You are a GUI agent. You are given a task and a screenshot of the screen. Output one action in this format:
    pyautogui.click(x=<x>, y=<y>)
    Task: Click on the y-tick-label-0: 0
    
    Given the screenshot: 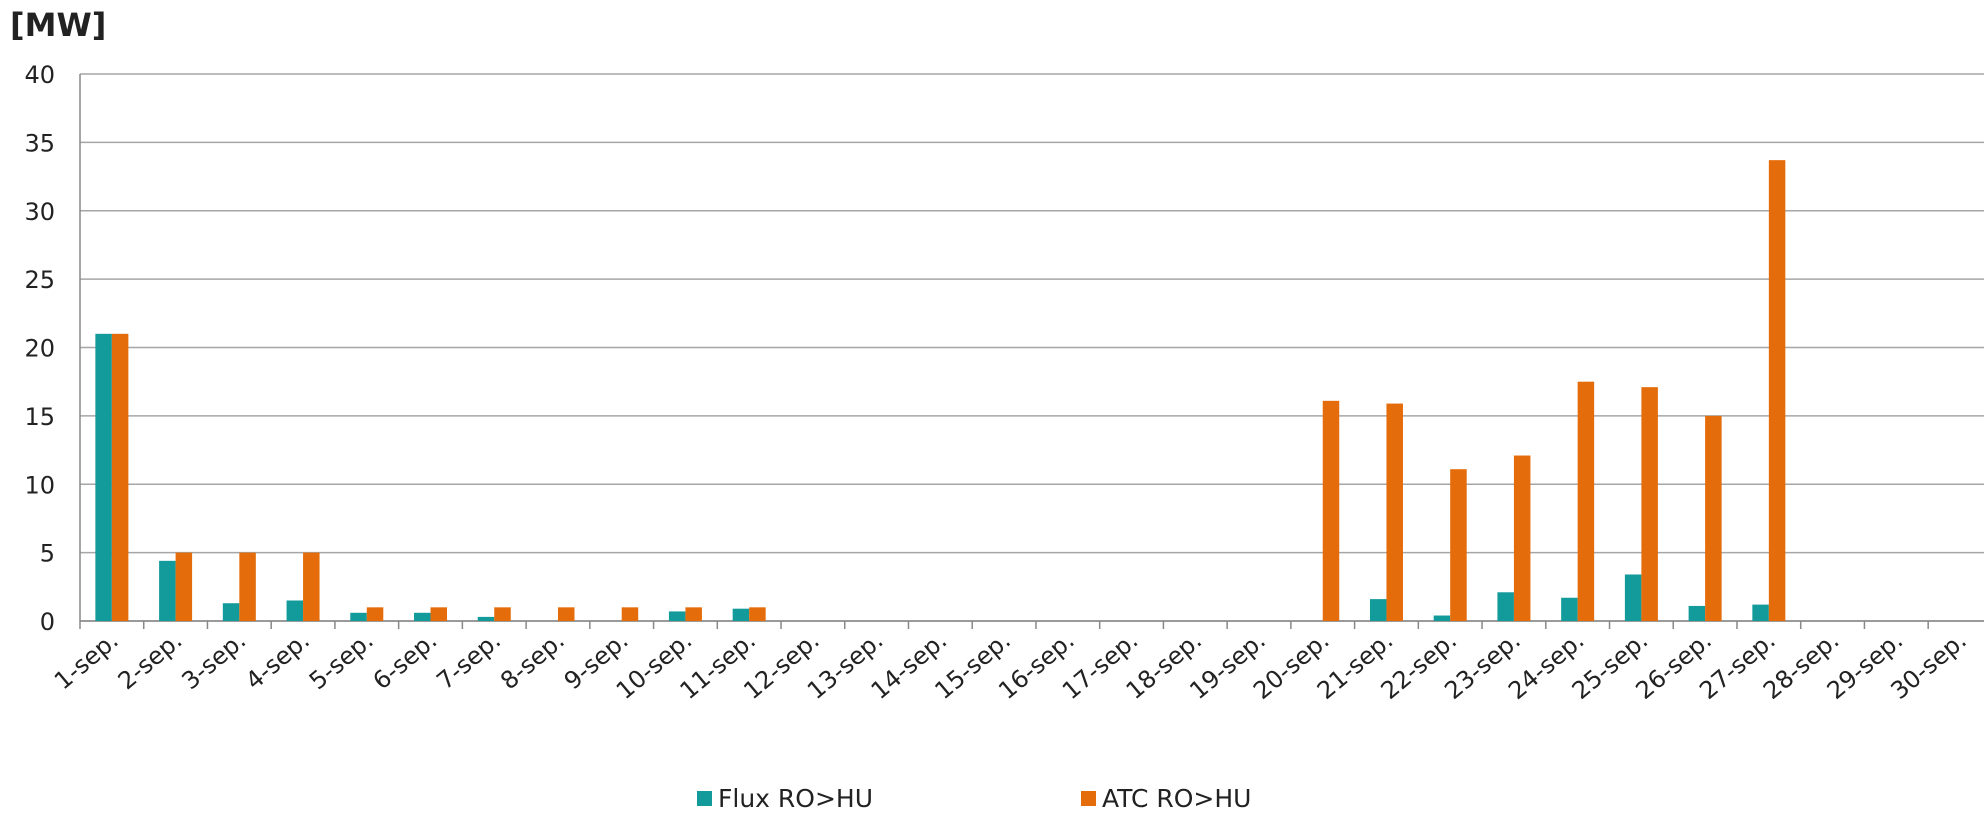 What is the action you would take?
    pyautogui.click(x=47, y=622)
    